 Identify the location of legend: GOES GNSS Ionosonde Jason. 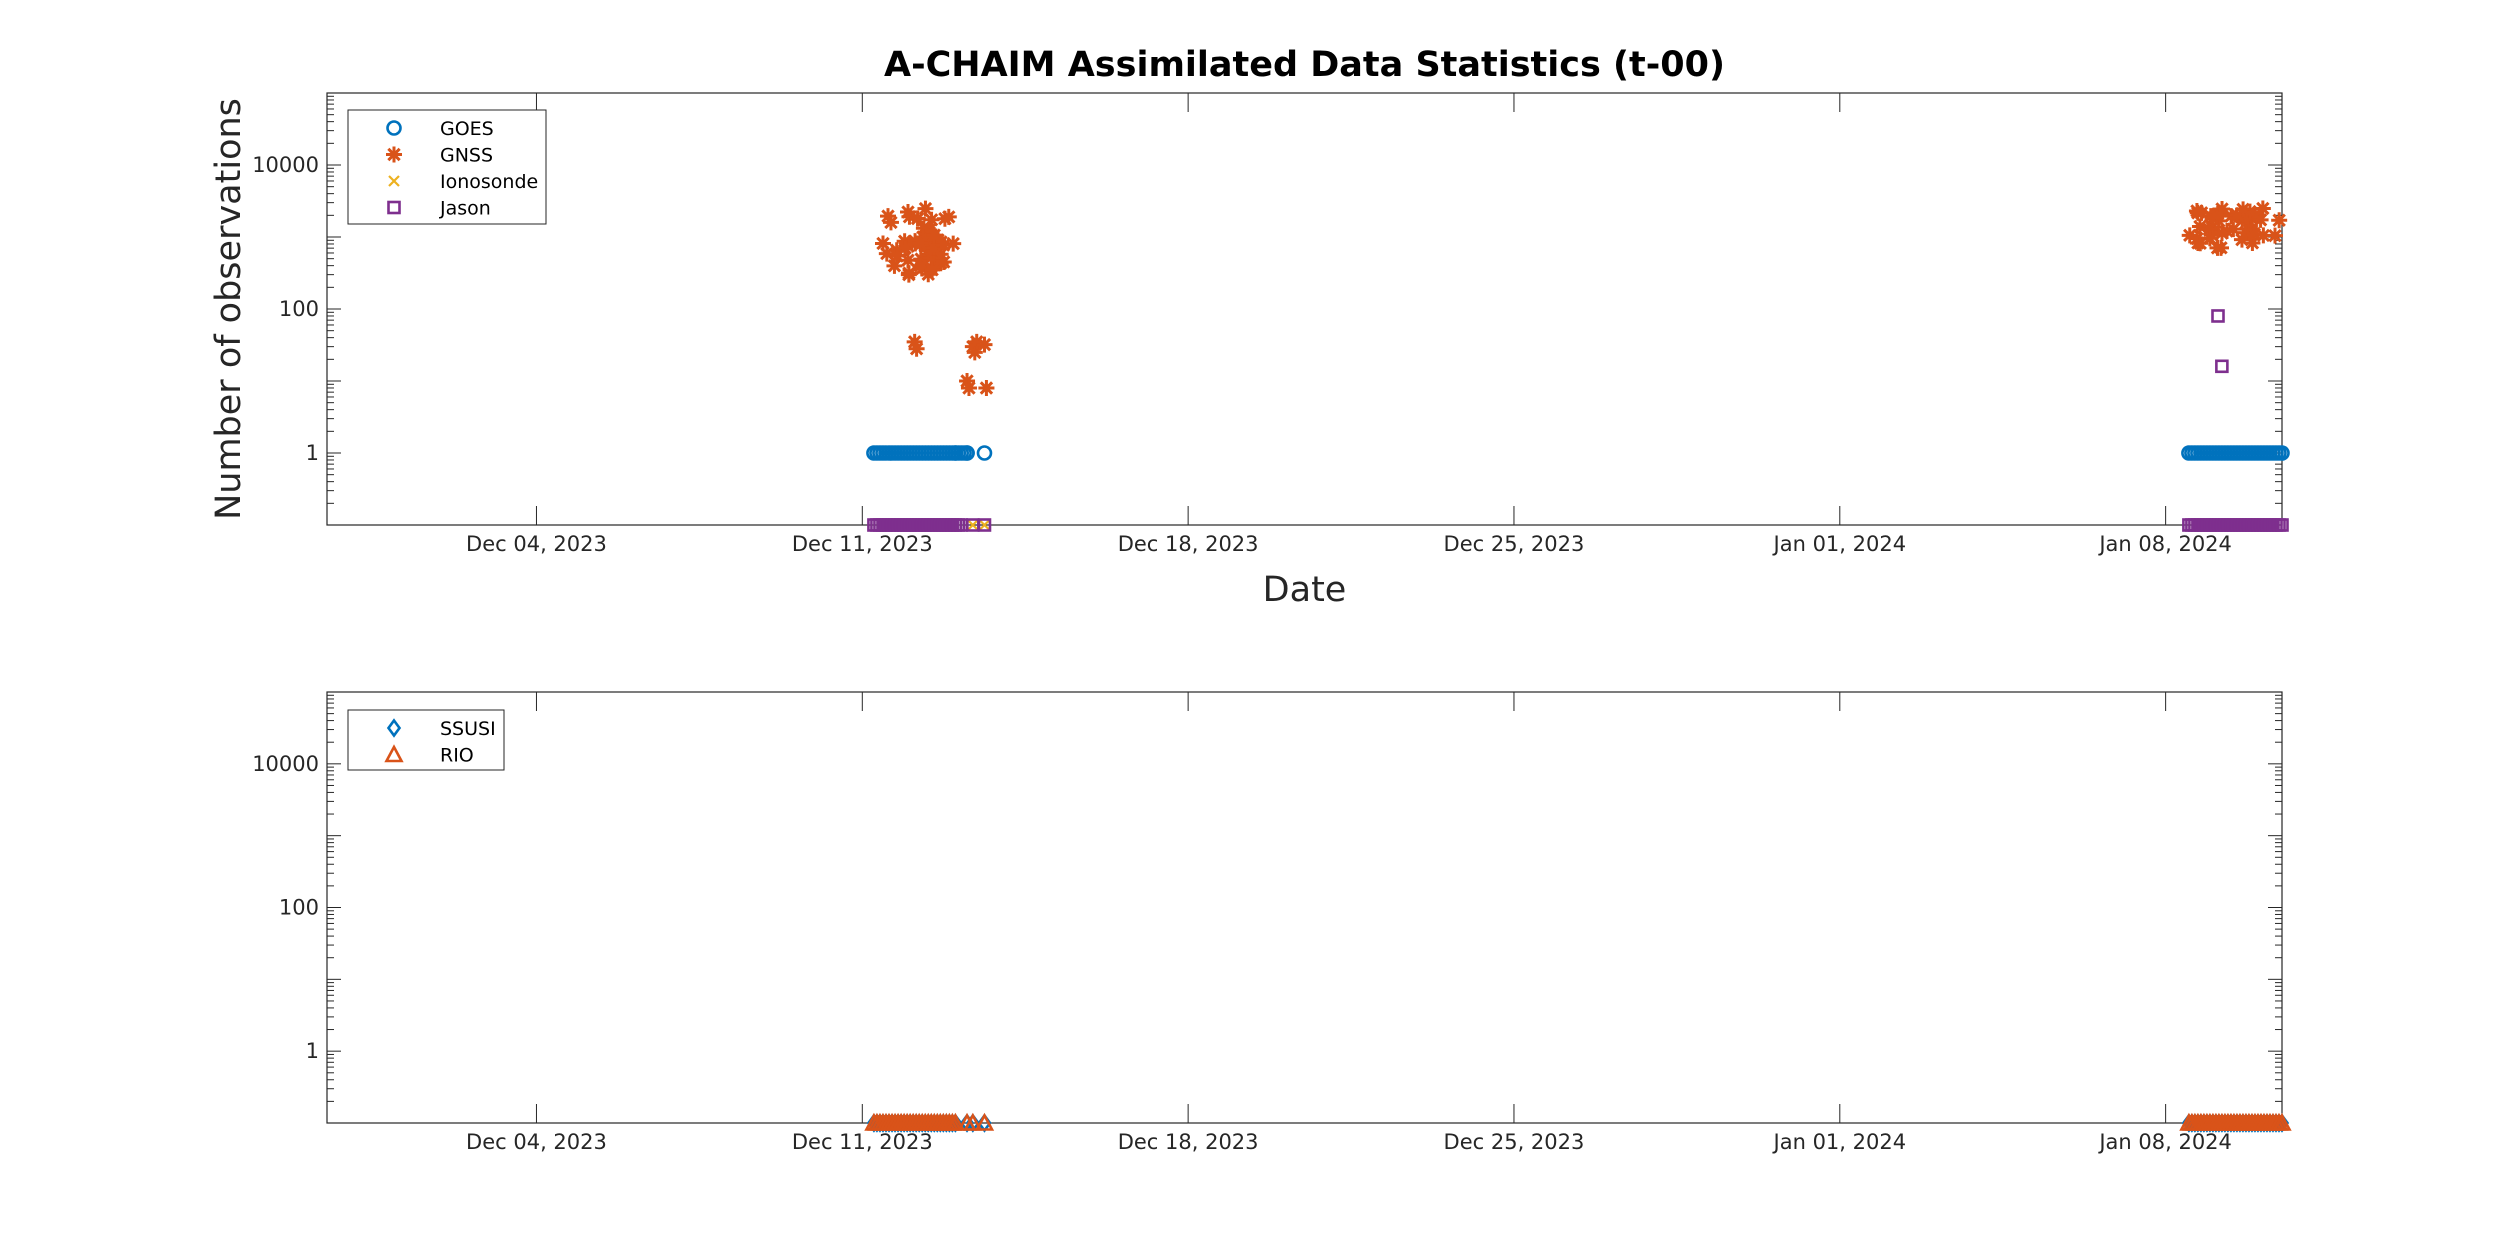
(447, 167).